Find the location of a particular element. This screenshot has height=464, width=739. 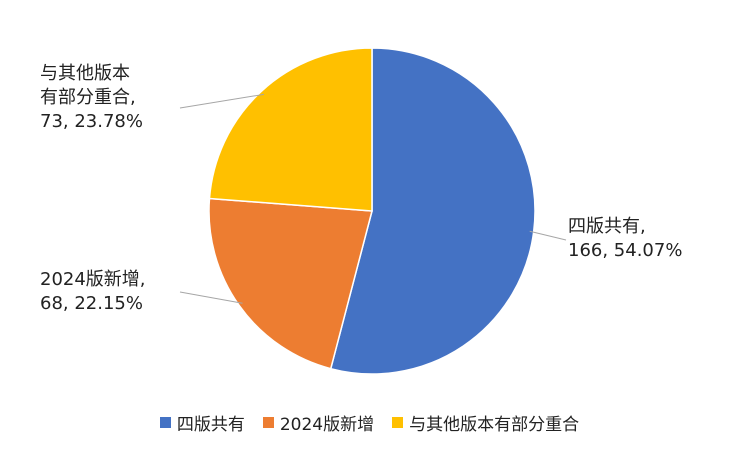

data-label-line: 2024版新增, is located at coordinates (93, 279).